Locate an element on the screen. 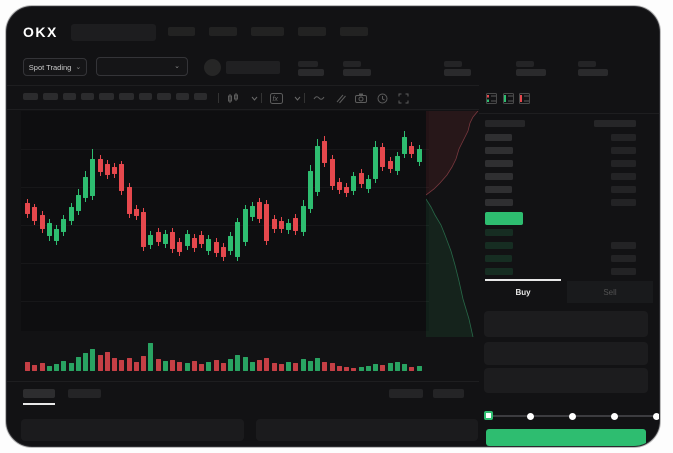 The image size is (673, 453). draw-tool-icon is located at coordinates (340, 98).